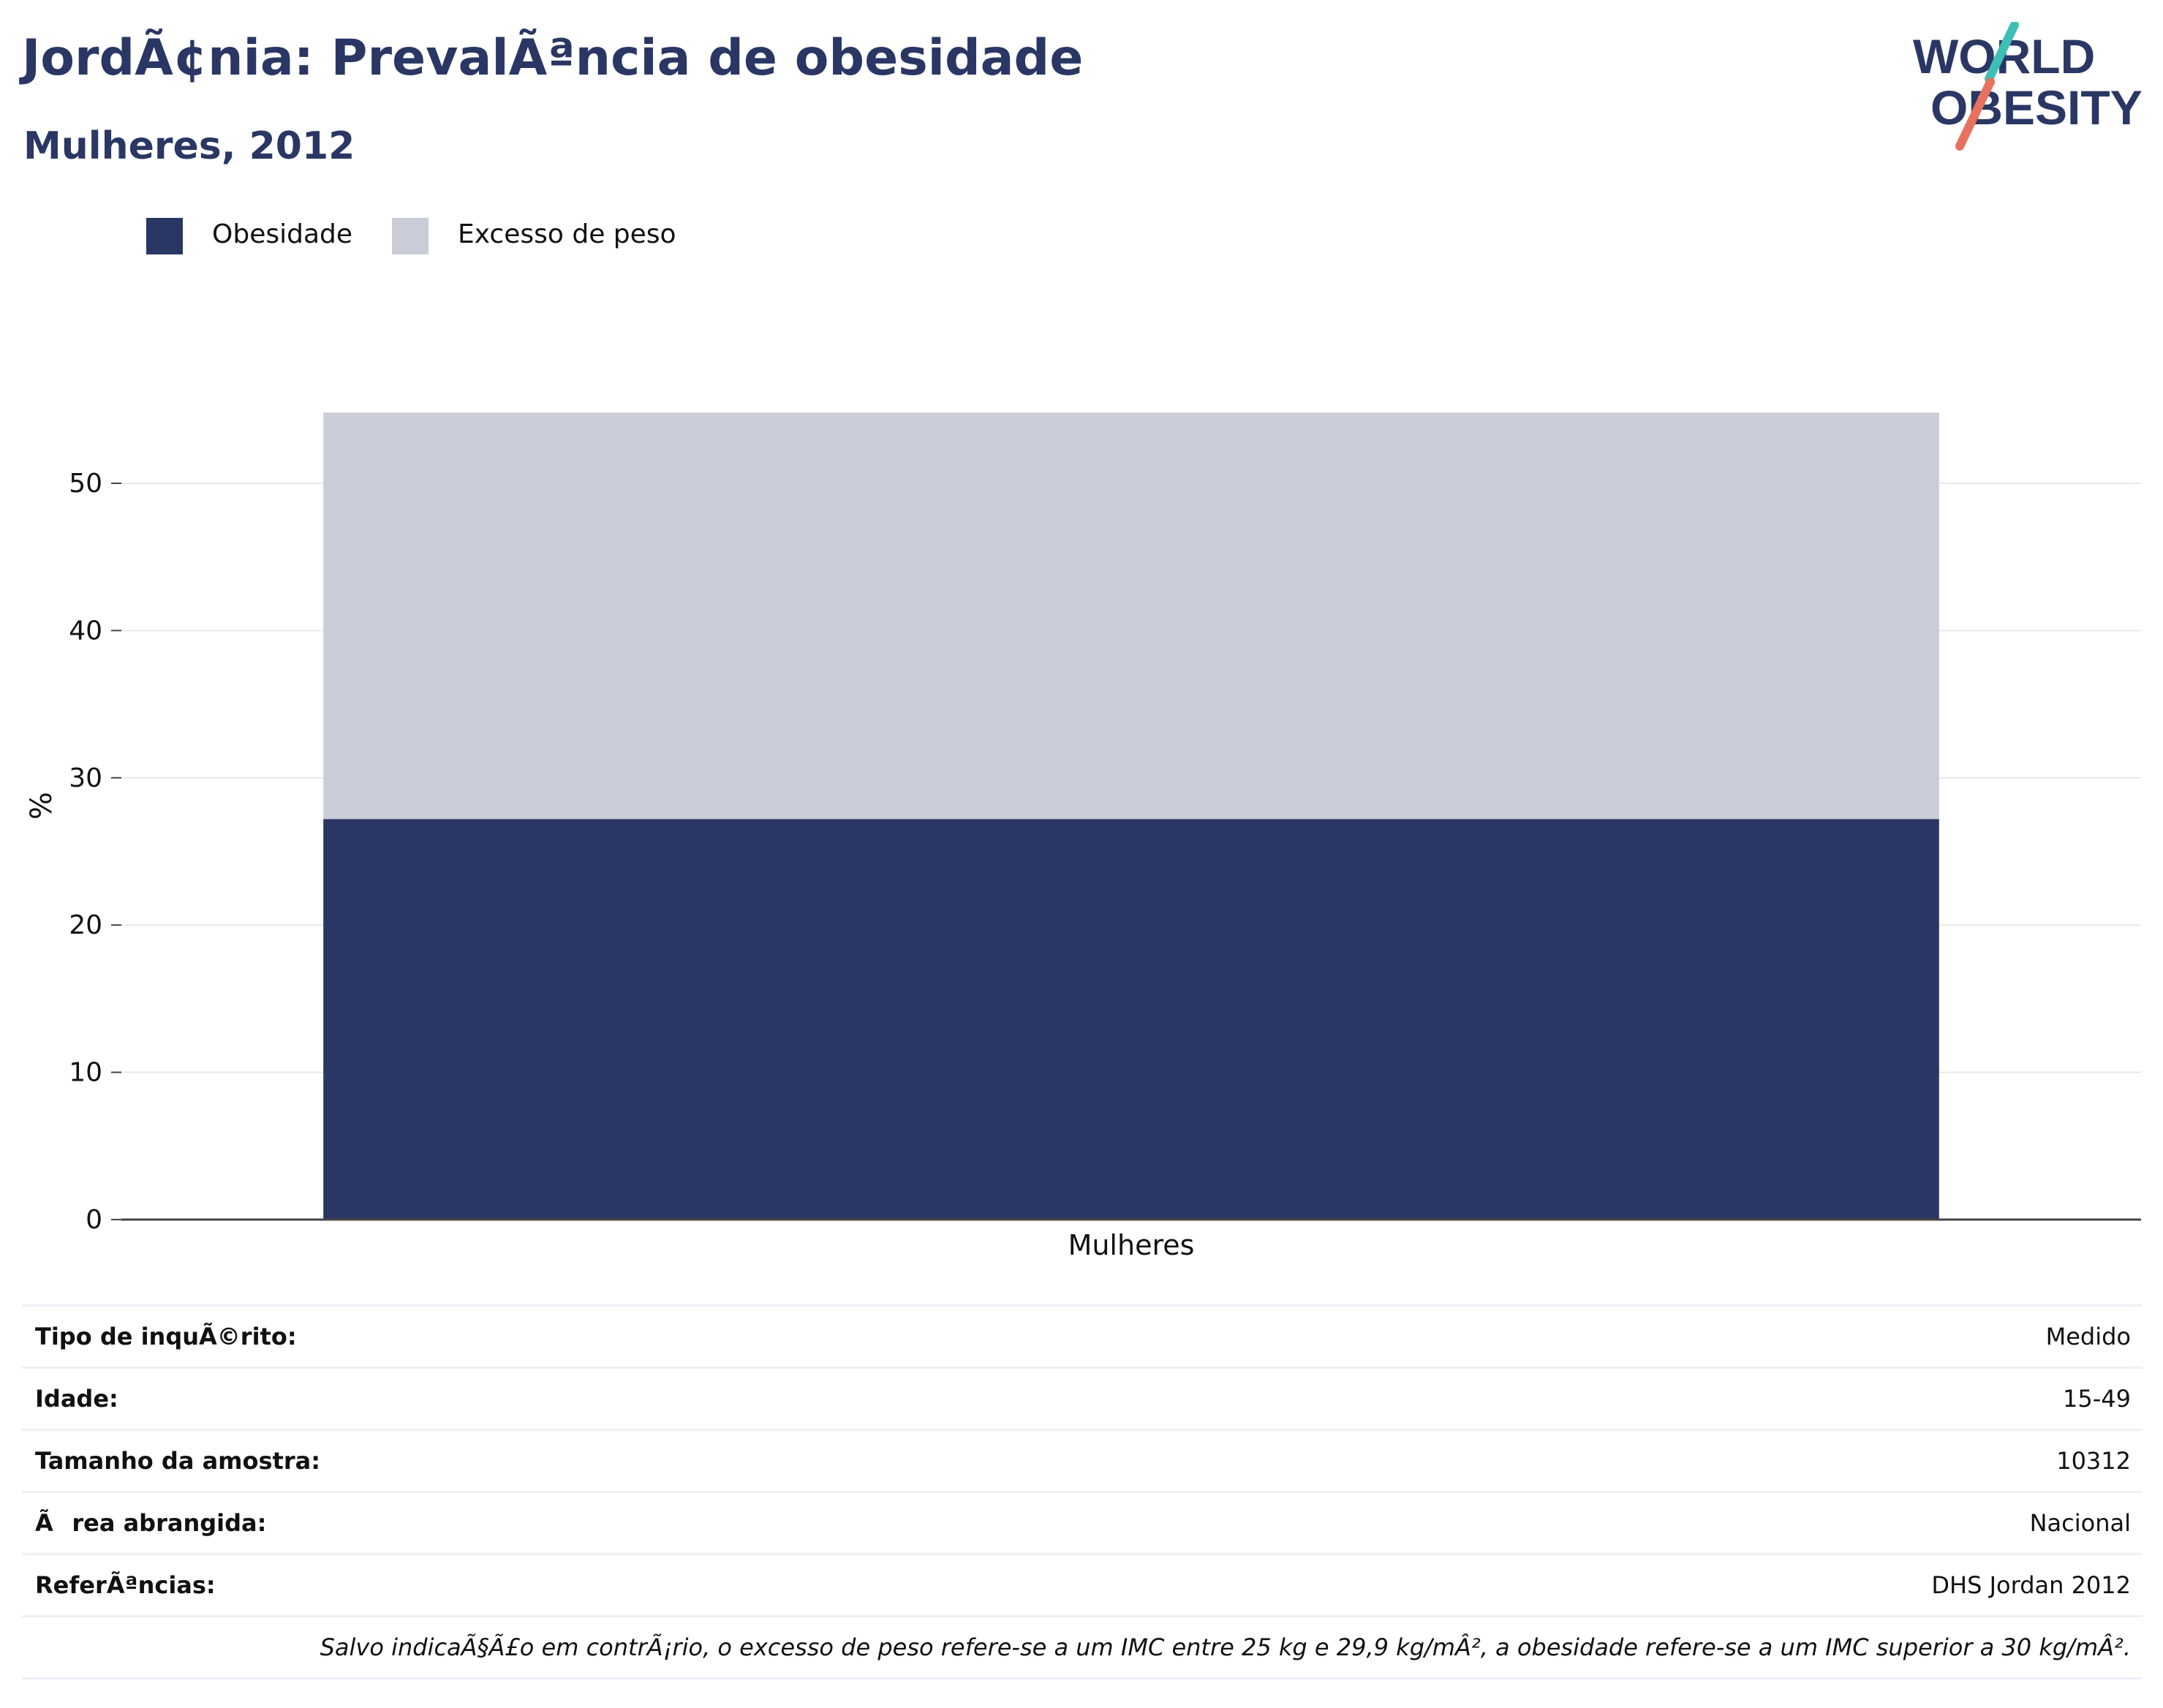 The height and width of the screenshot is (1708, 2163). I want to click on detail-row-references: ReferÃªncias: DHS Jordan 2012, so click(1082, 1584).